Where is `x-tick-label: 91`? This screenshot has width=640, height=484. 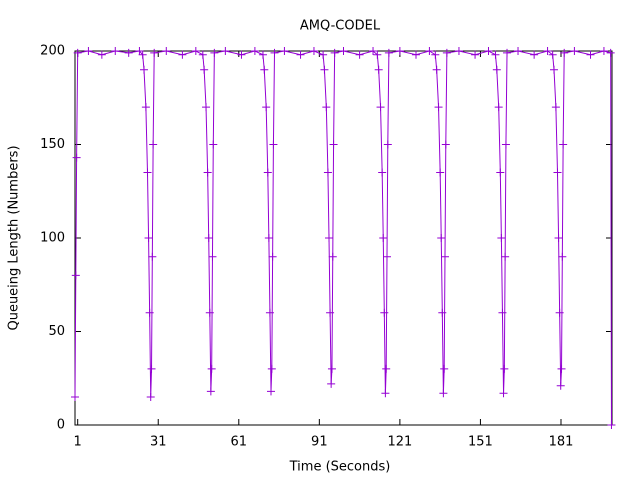 x-tick-label: 91 is located at coordinates (319, 442).